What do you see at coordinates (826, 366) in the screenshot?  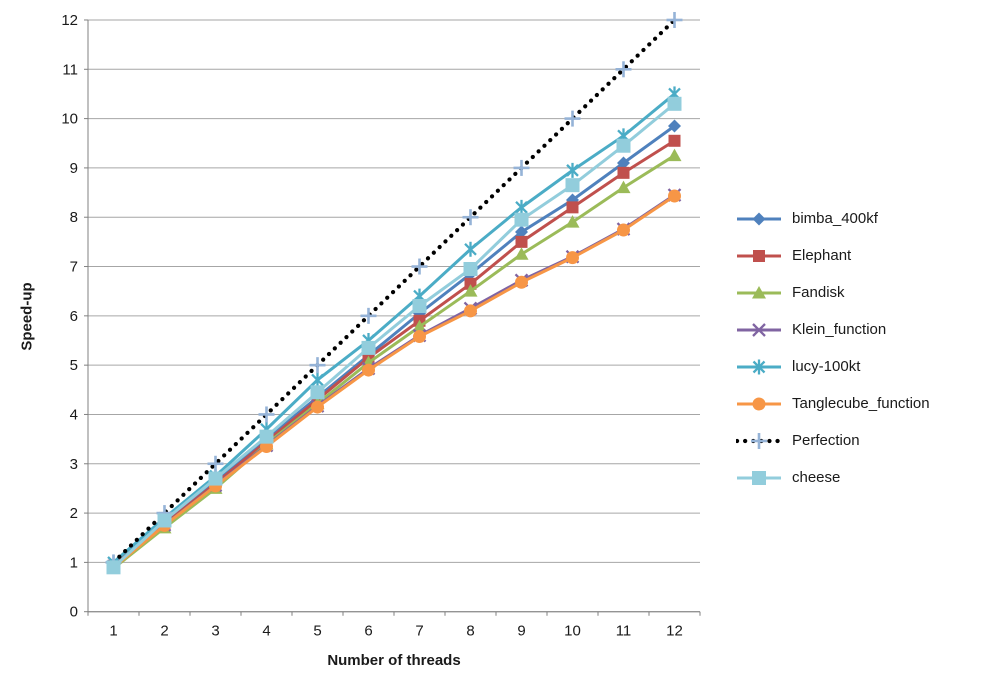 I see `legend-label: lucy-100kt` at bounding box center [826, 366].